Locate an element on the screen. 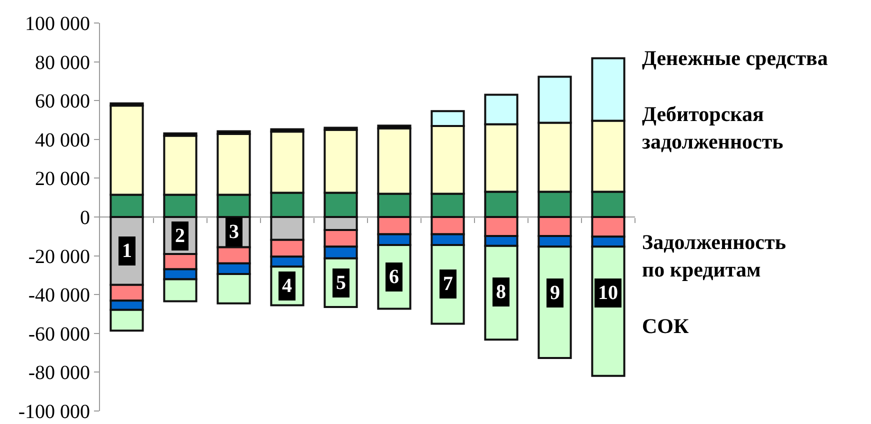 The width and height of the screenshot is (871, 424). y-tick-label: 40 000 is located at coordinates (62, 140).